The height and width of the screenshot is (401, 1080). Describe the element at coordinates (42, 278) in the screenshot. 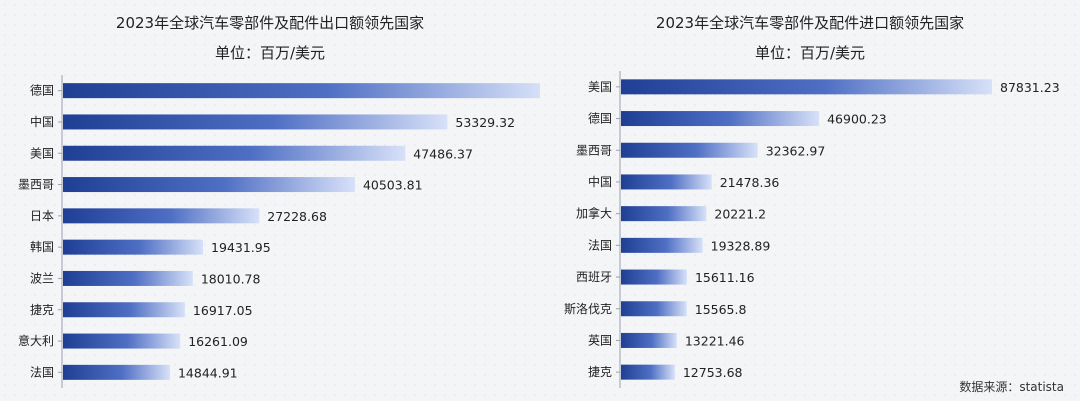

I see `category-label: 波兰` at that location.